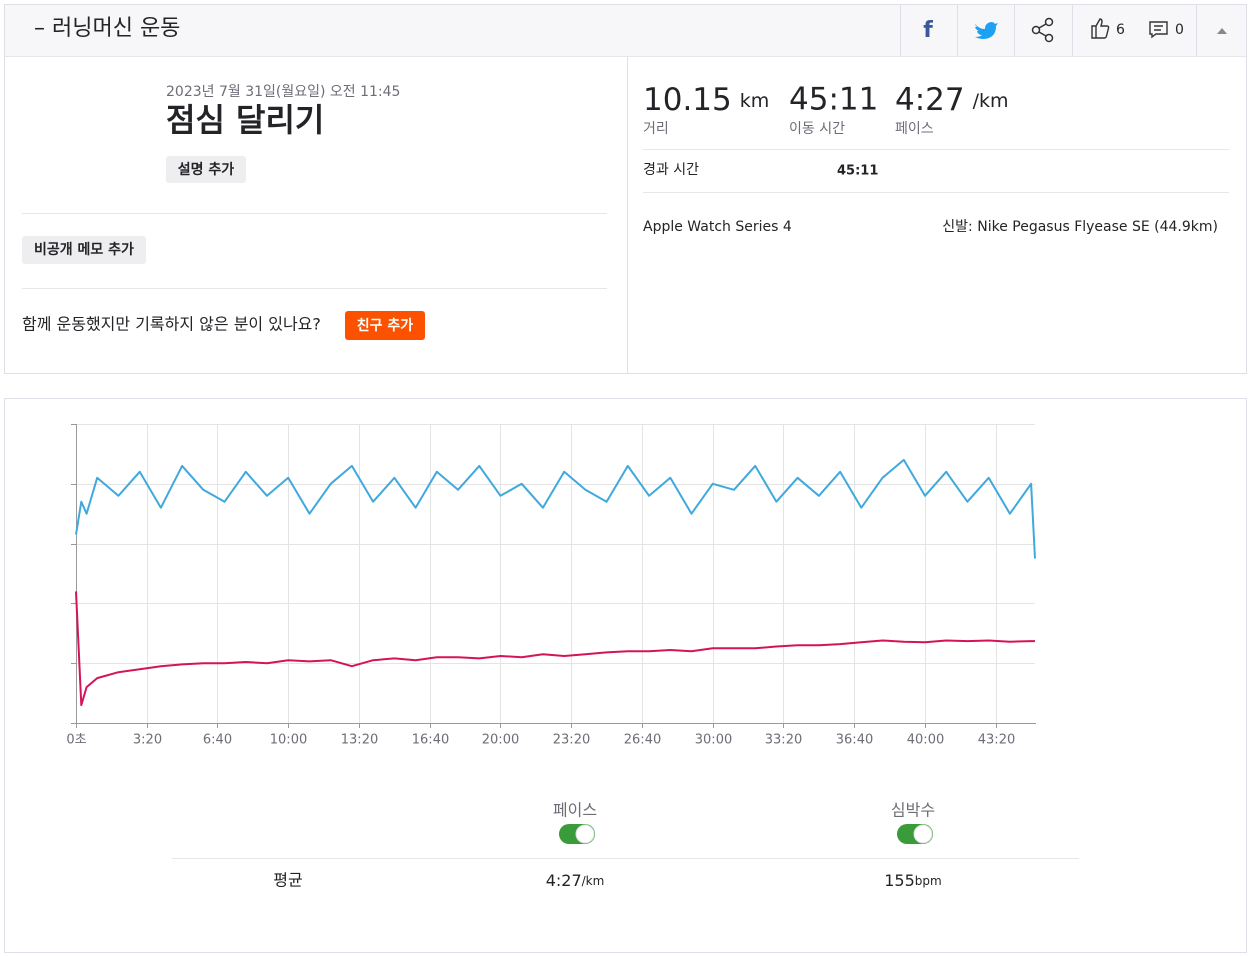 The width and height of the screenshot is (1250, 956). I want to click on activity-name: 점심 달리기, so click(245, 120).